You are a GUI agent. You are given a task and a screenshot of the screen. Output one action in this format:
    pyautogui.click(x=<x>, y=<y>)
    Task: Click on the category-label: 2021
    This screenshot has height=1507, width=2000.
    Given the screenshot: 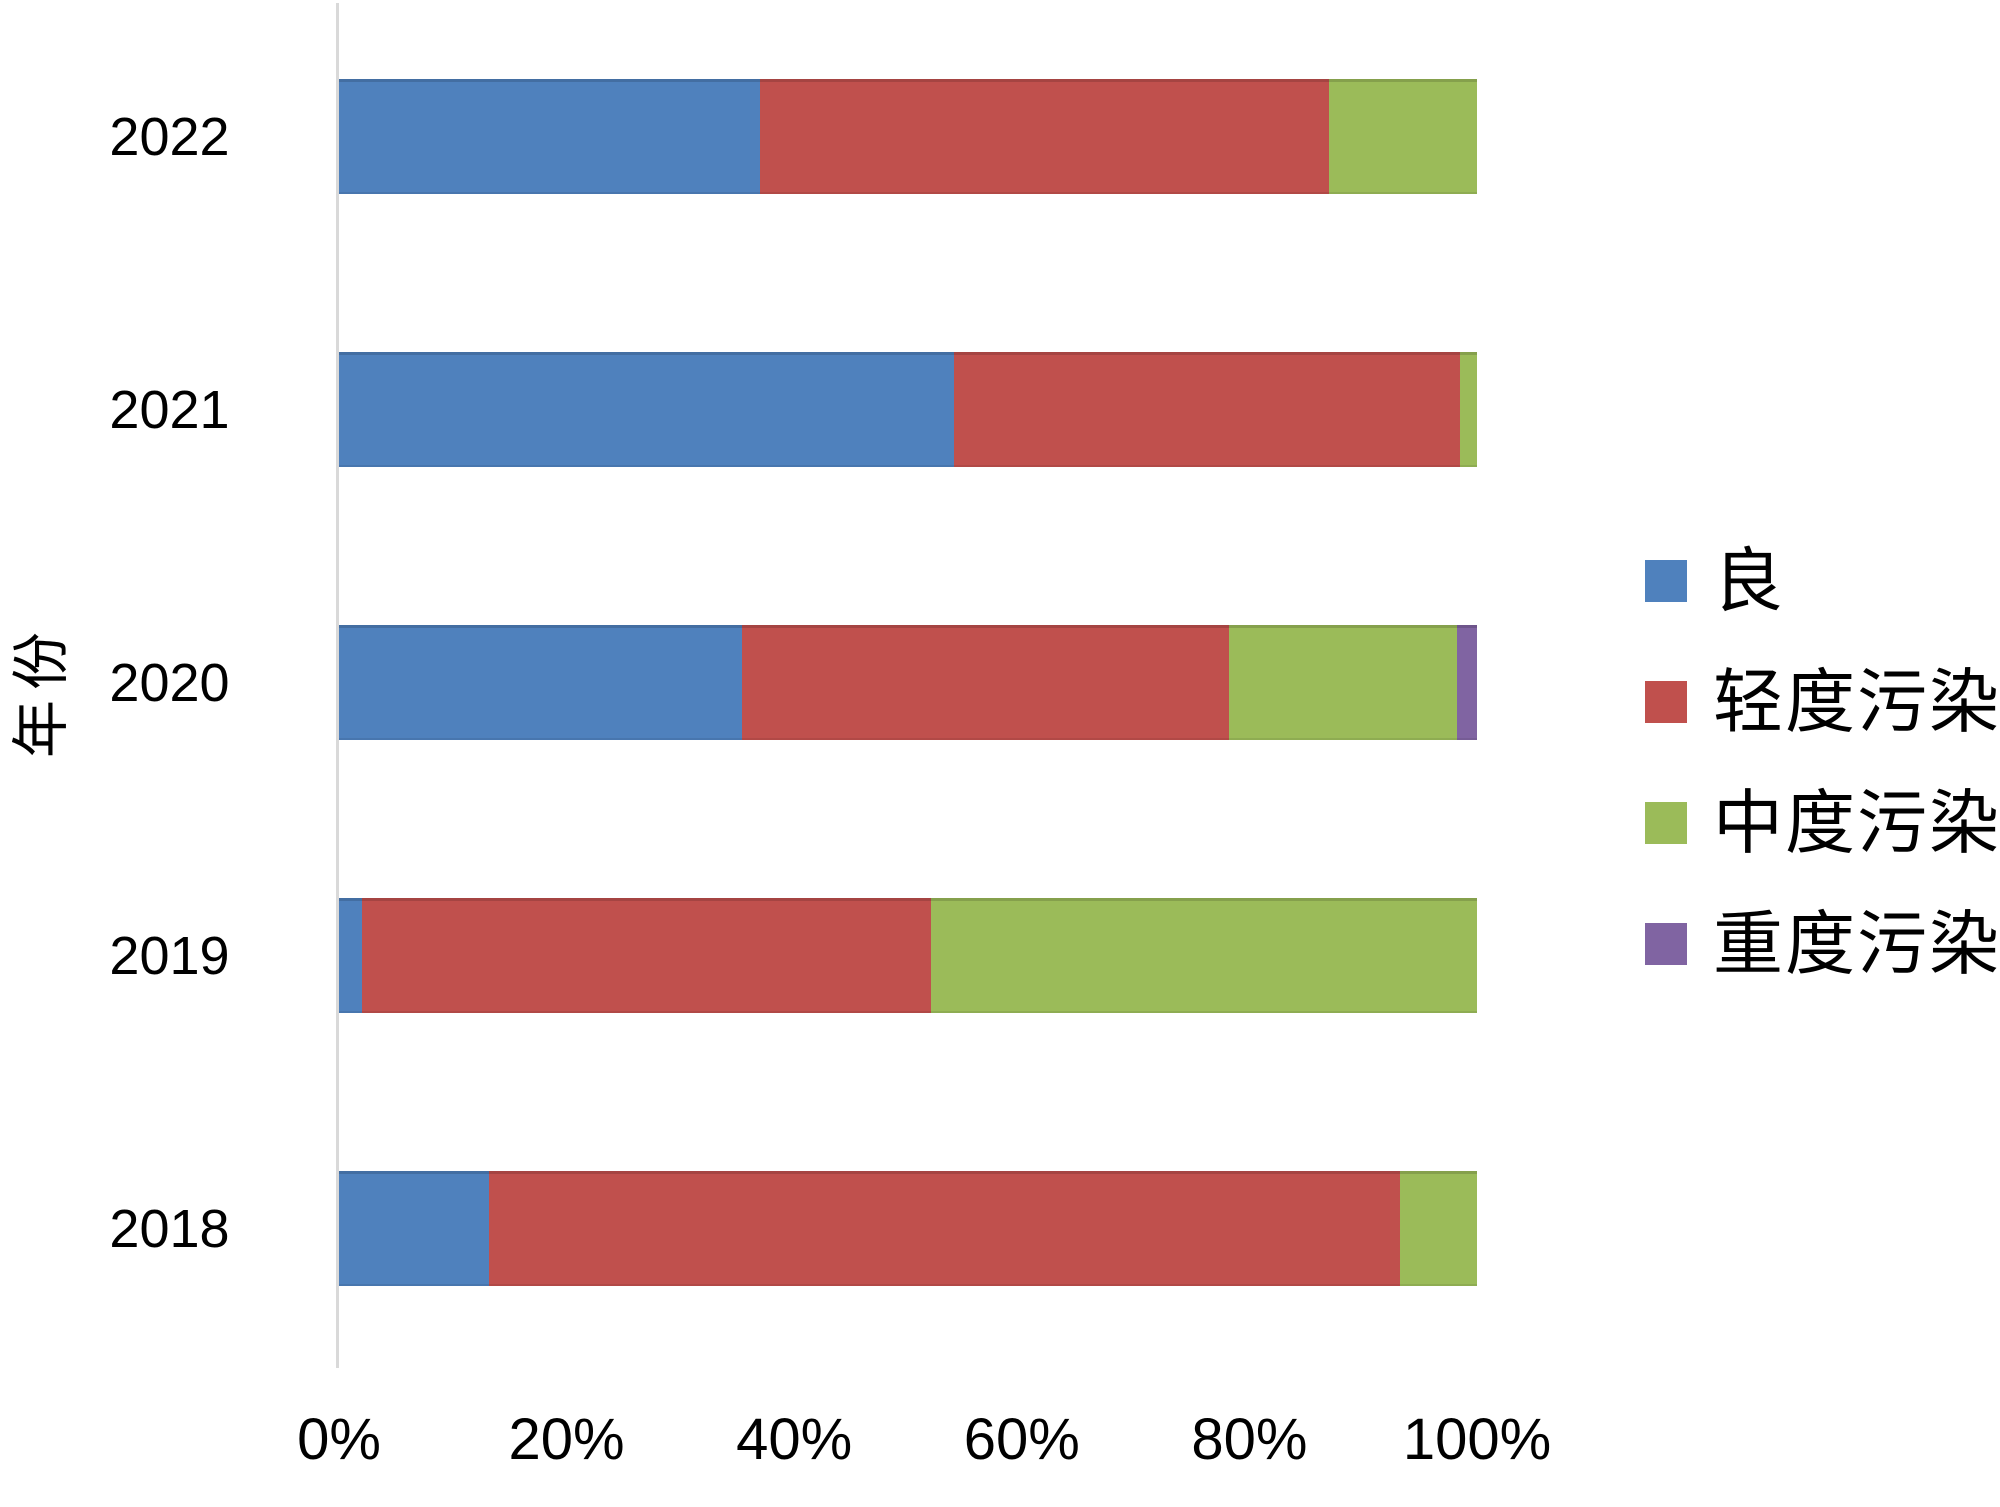 What is the action you would take?
    pyautogui.click(x=169, y=409)
    